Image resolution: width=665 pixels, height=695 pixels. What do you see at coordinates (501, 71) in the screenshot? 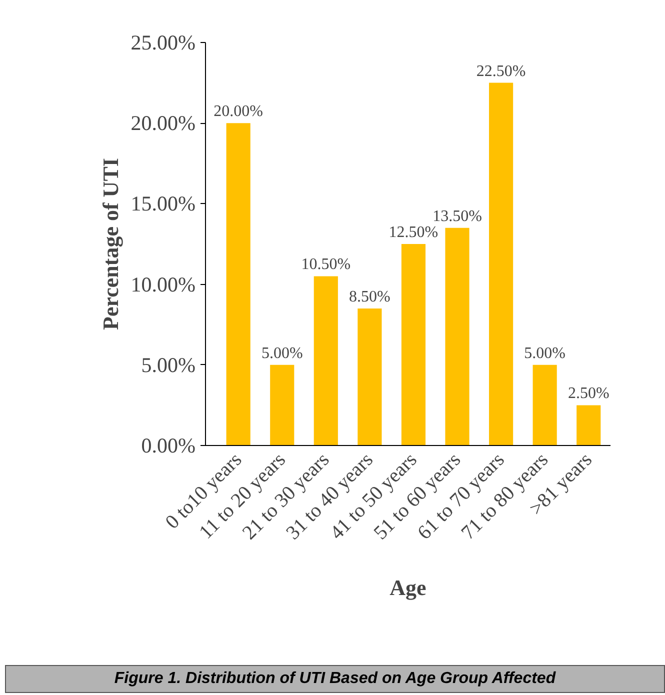
I see `data-label: 22.50%` at bounding box center [501, 71].